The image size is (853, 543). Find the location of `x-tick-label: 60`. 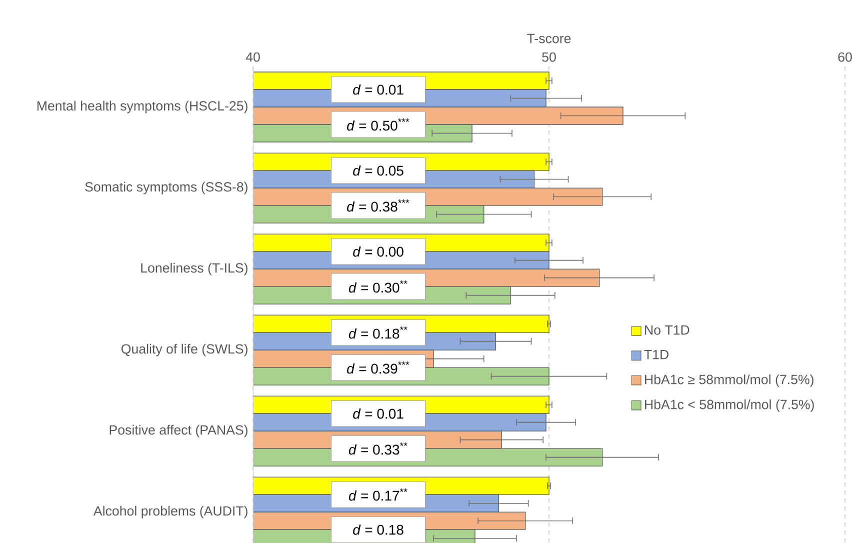

x-tick-label: 60 is located at coordinates (845, 57).